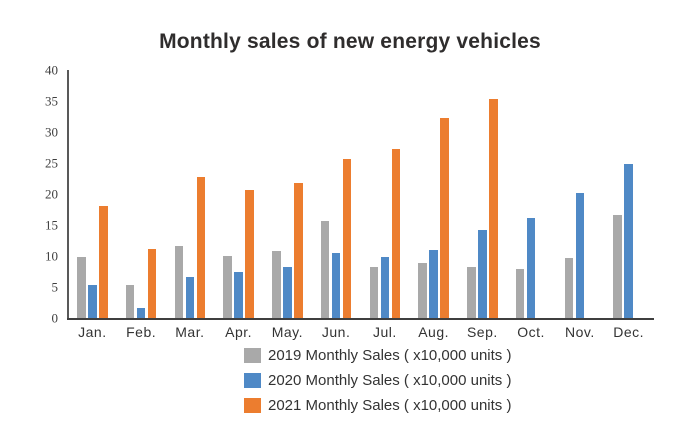  What do you see at coordinates (249, 254) in the screenshot?
I see `bar-2021-apr` at bounding box center [249, 254].